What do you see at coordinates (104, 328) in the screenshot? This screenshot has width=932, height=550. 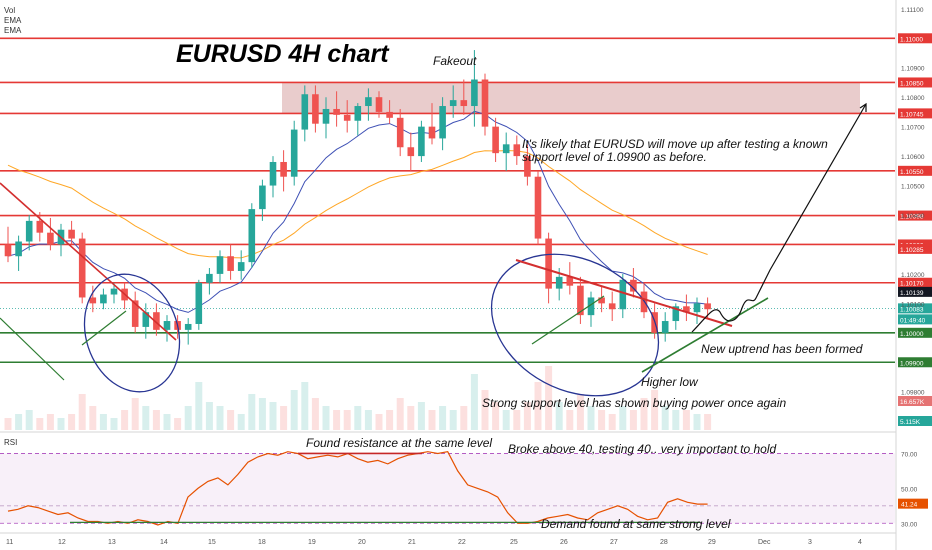 I see `wedge-support-left` at bounding box center [104, 328].